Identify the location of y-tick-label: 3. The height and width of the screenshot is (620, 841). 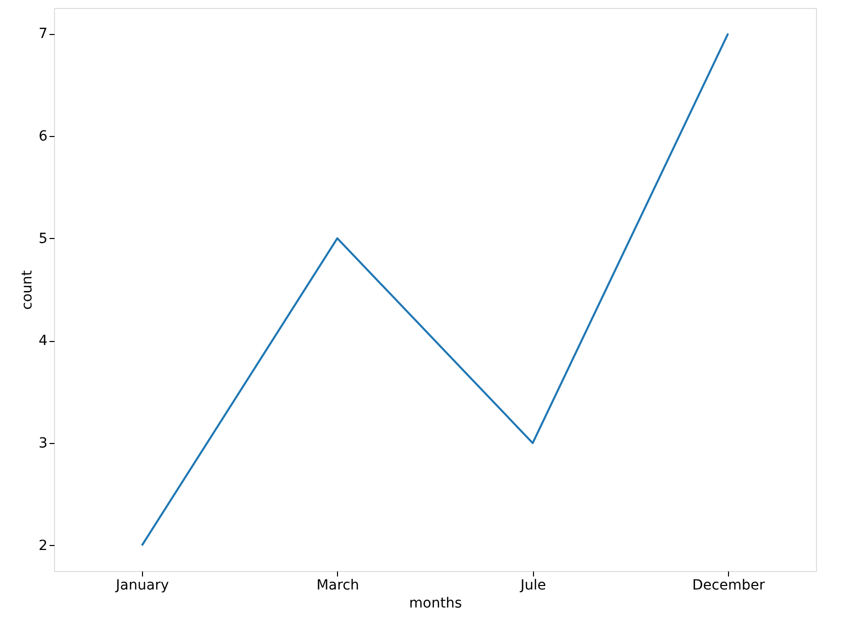
(43, 444).